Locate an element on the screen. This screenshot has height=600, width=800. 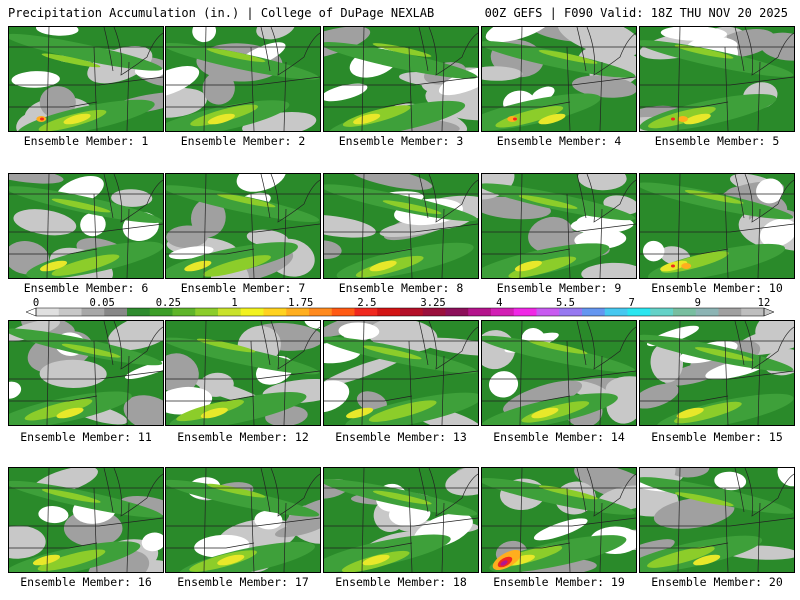
colorbar-tick-label: 12 is located at coordinates (764, 303).